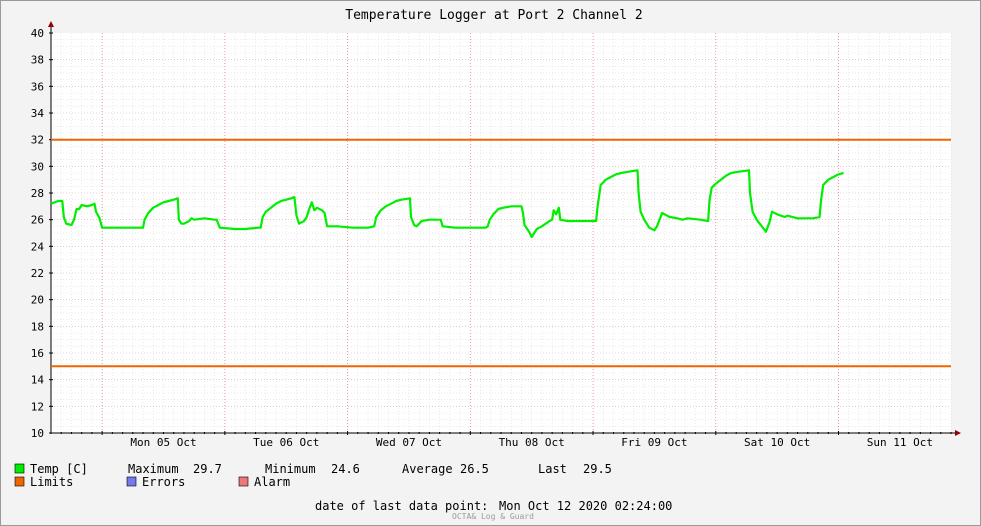 The image size is (981, 526). Describe the element at coordinates (427, 469) in the screenshot. I see `stat-avg-label: Average` at that location.